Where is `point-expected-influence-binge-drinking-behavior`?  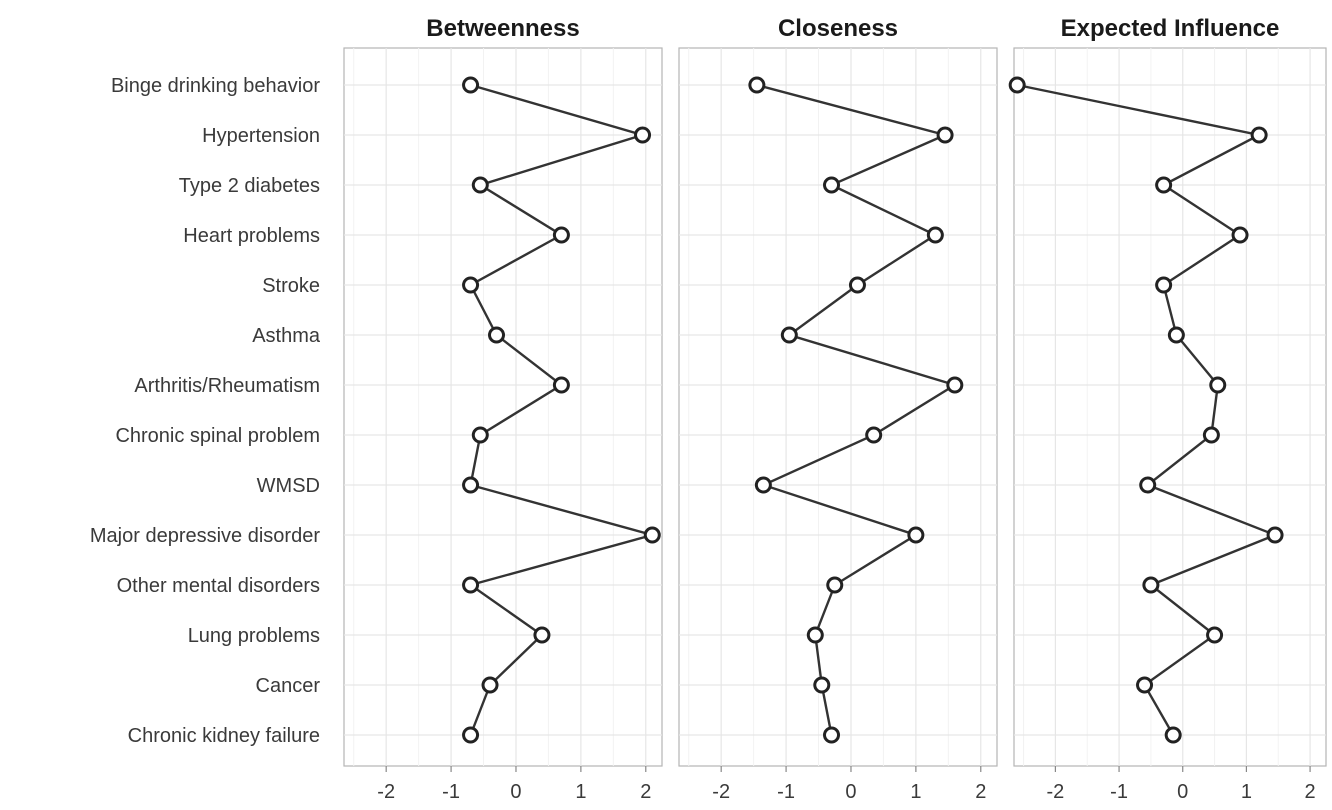
point-expected-influence-binge-drinking-behavior is located at coordinates (1017, 85).